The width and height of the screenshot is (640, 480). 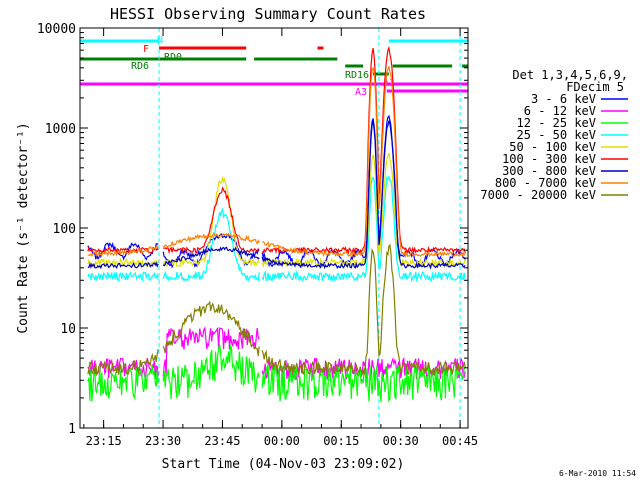 I want to click on legend-label-7: 300 - 800 keV, so click(x=549, y=171).